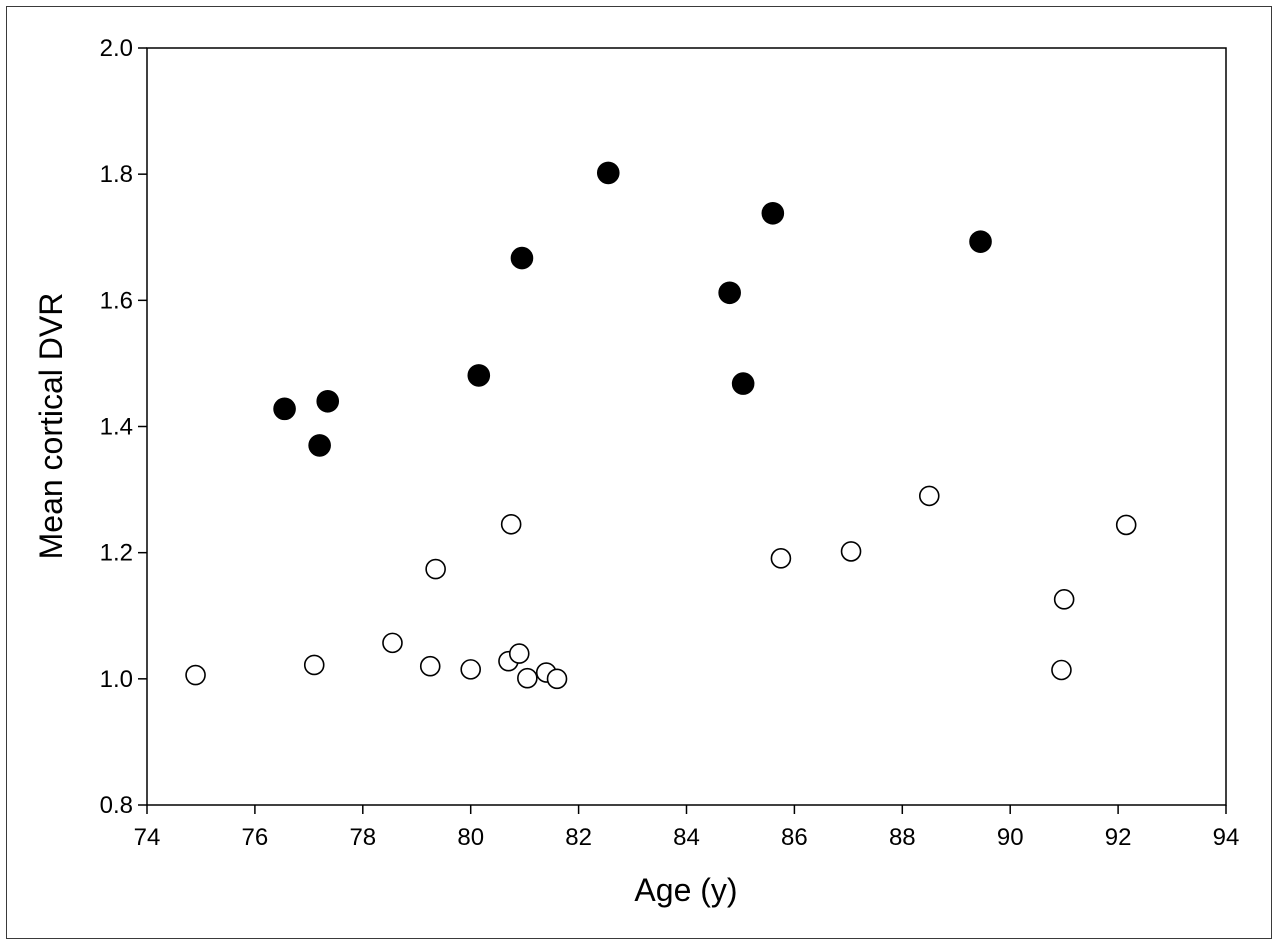 The height and width of the screenshot is (947, 1280). I want to click on x-tick-label: 76, so click(255, 837).